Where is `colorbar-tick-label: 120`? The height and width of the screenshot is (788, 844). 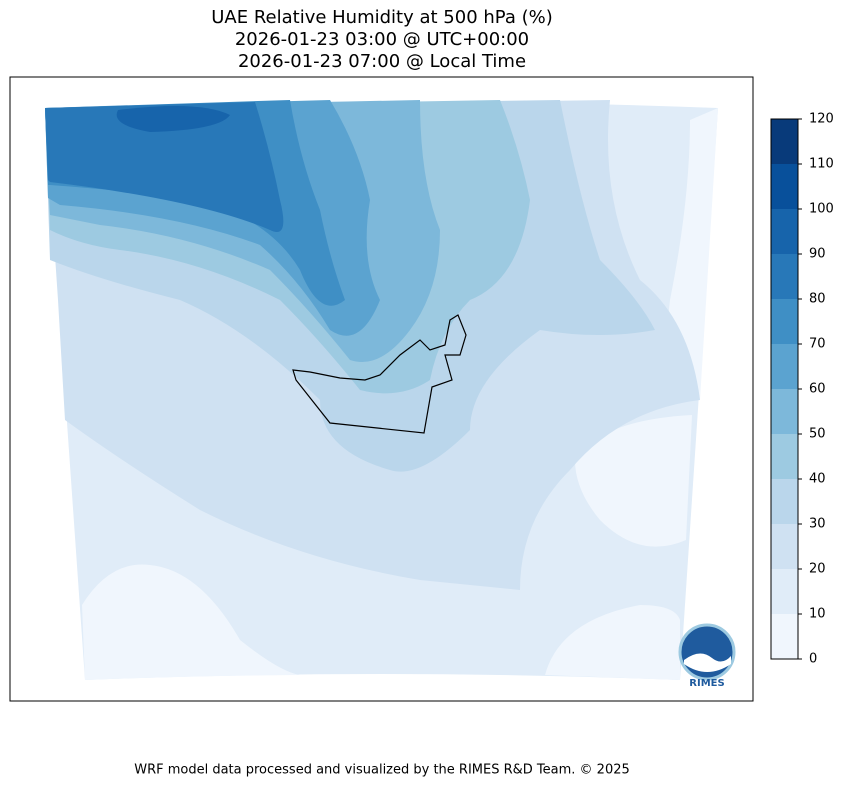 colorbar-tick-label: 120 is located at coordinates (821, 119).